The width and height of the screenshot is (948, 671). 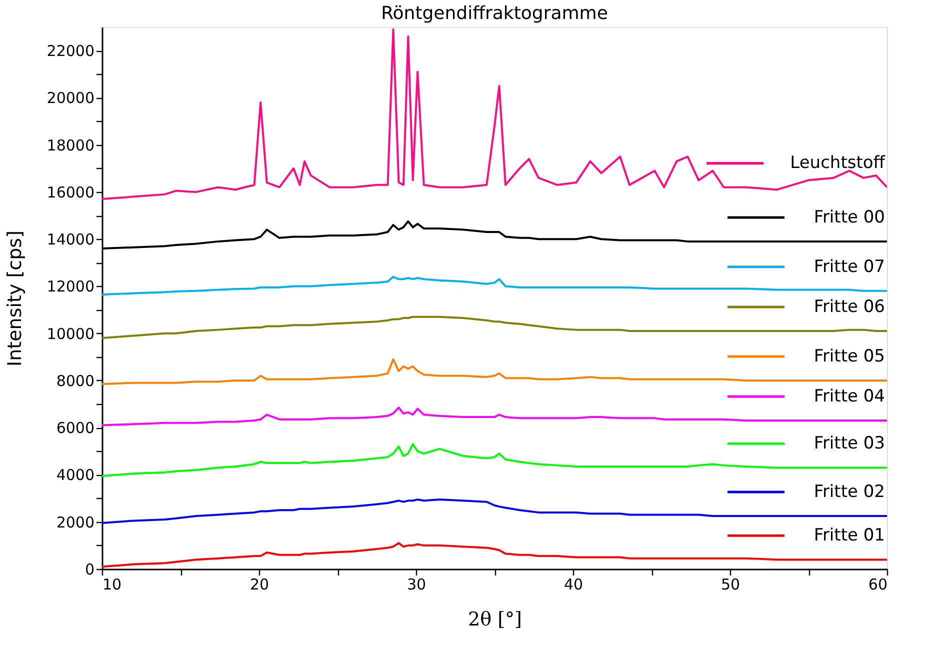 I want to click on y-tick-label: 0, so click(x=89, y=569).